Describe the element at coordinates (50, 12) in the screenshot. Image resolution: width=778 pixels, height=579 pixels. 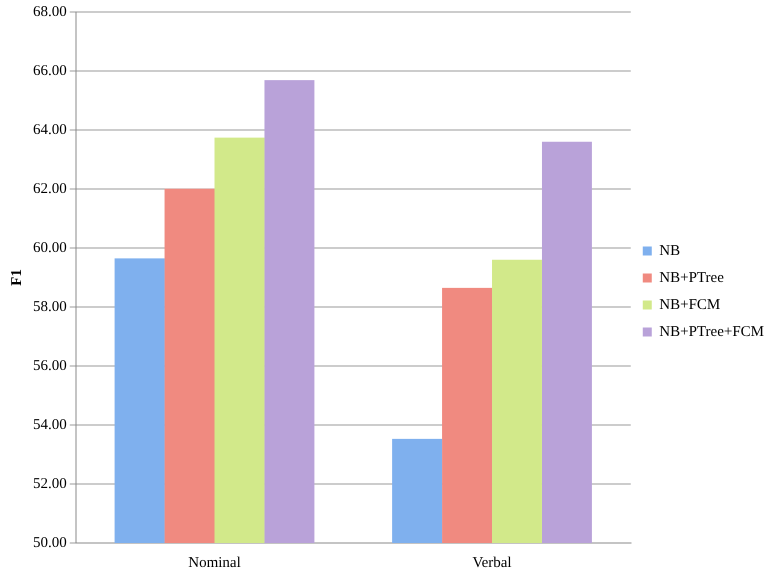
I see `y-tick-label: 68.00` at that location.